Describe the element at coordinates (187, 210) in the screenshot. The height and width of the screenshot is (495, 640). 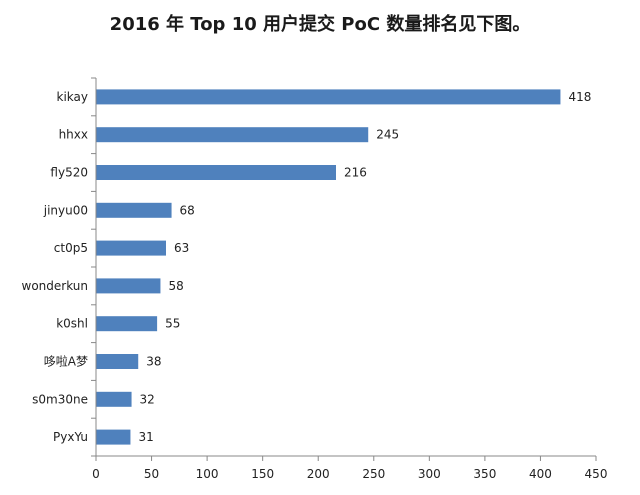
I see `value-label-3: 68` at that location.